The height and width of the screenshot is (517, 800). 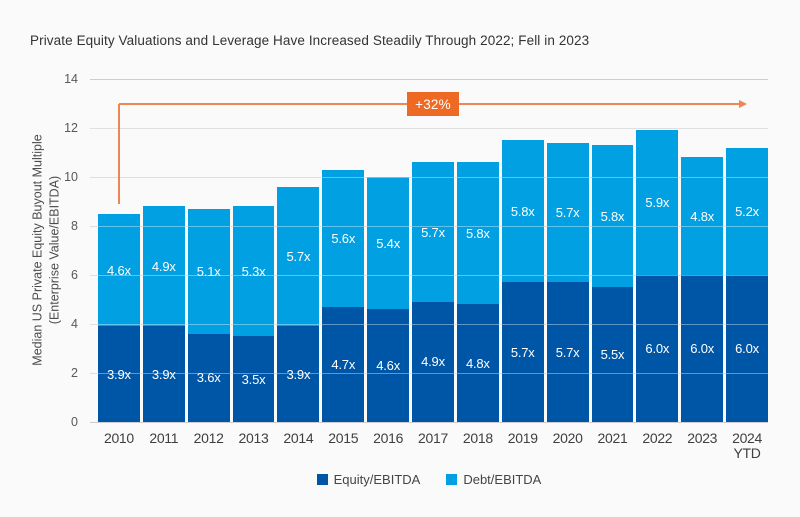 What do you see at coordinates (477, 438) in the screenshot?
I see `x-tick-label: 2018` at bounding box center [477, 438].